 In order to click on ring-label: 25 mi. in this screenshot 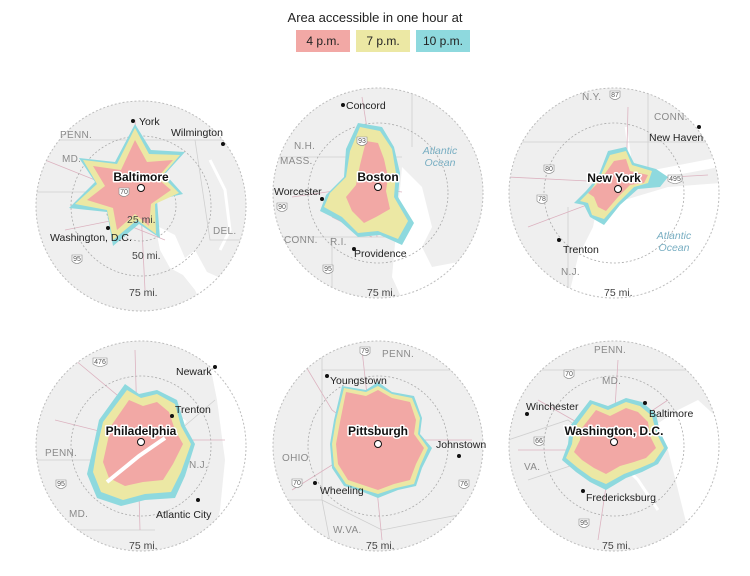, I will do `click(141, 220)`.